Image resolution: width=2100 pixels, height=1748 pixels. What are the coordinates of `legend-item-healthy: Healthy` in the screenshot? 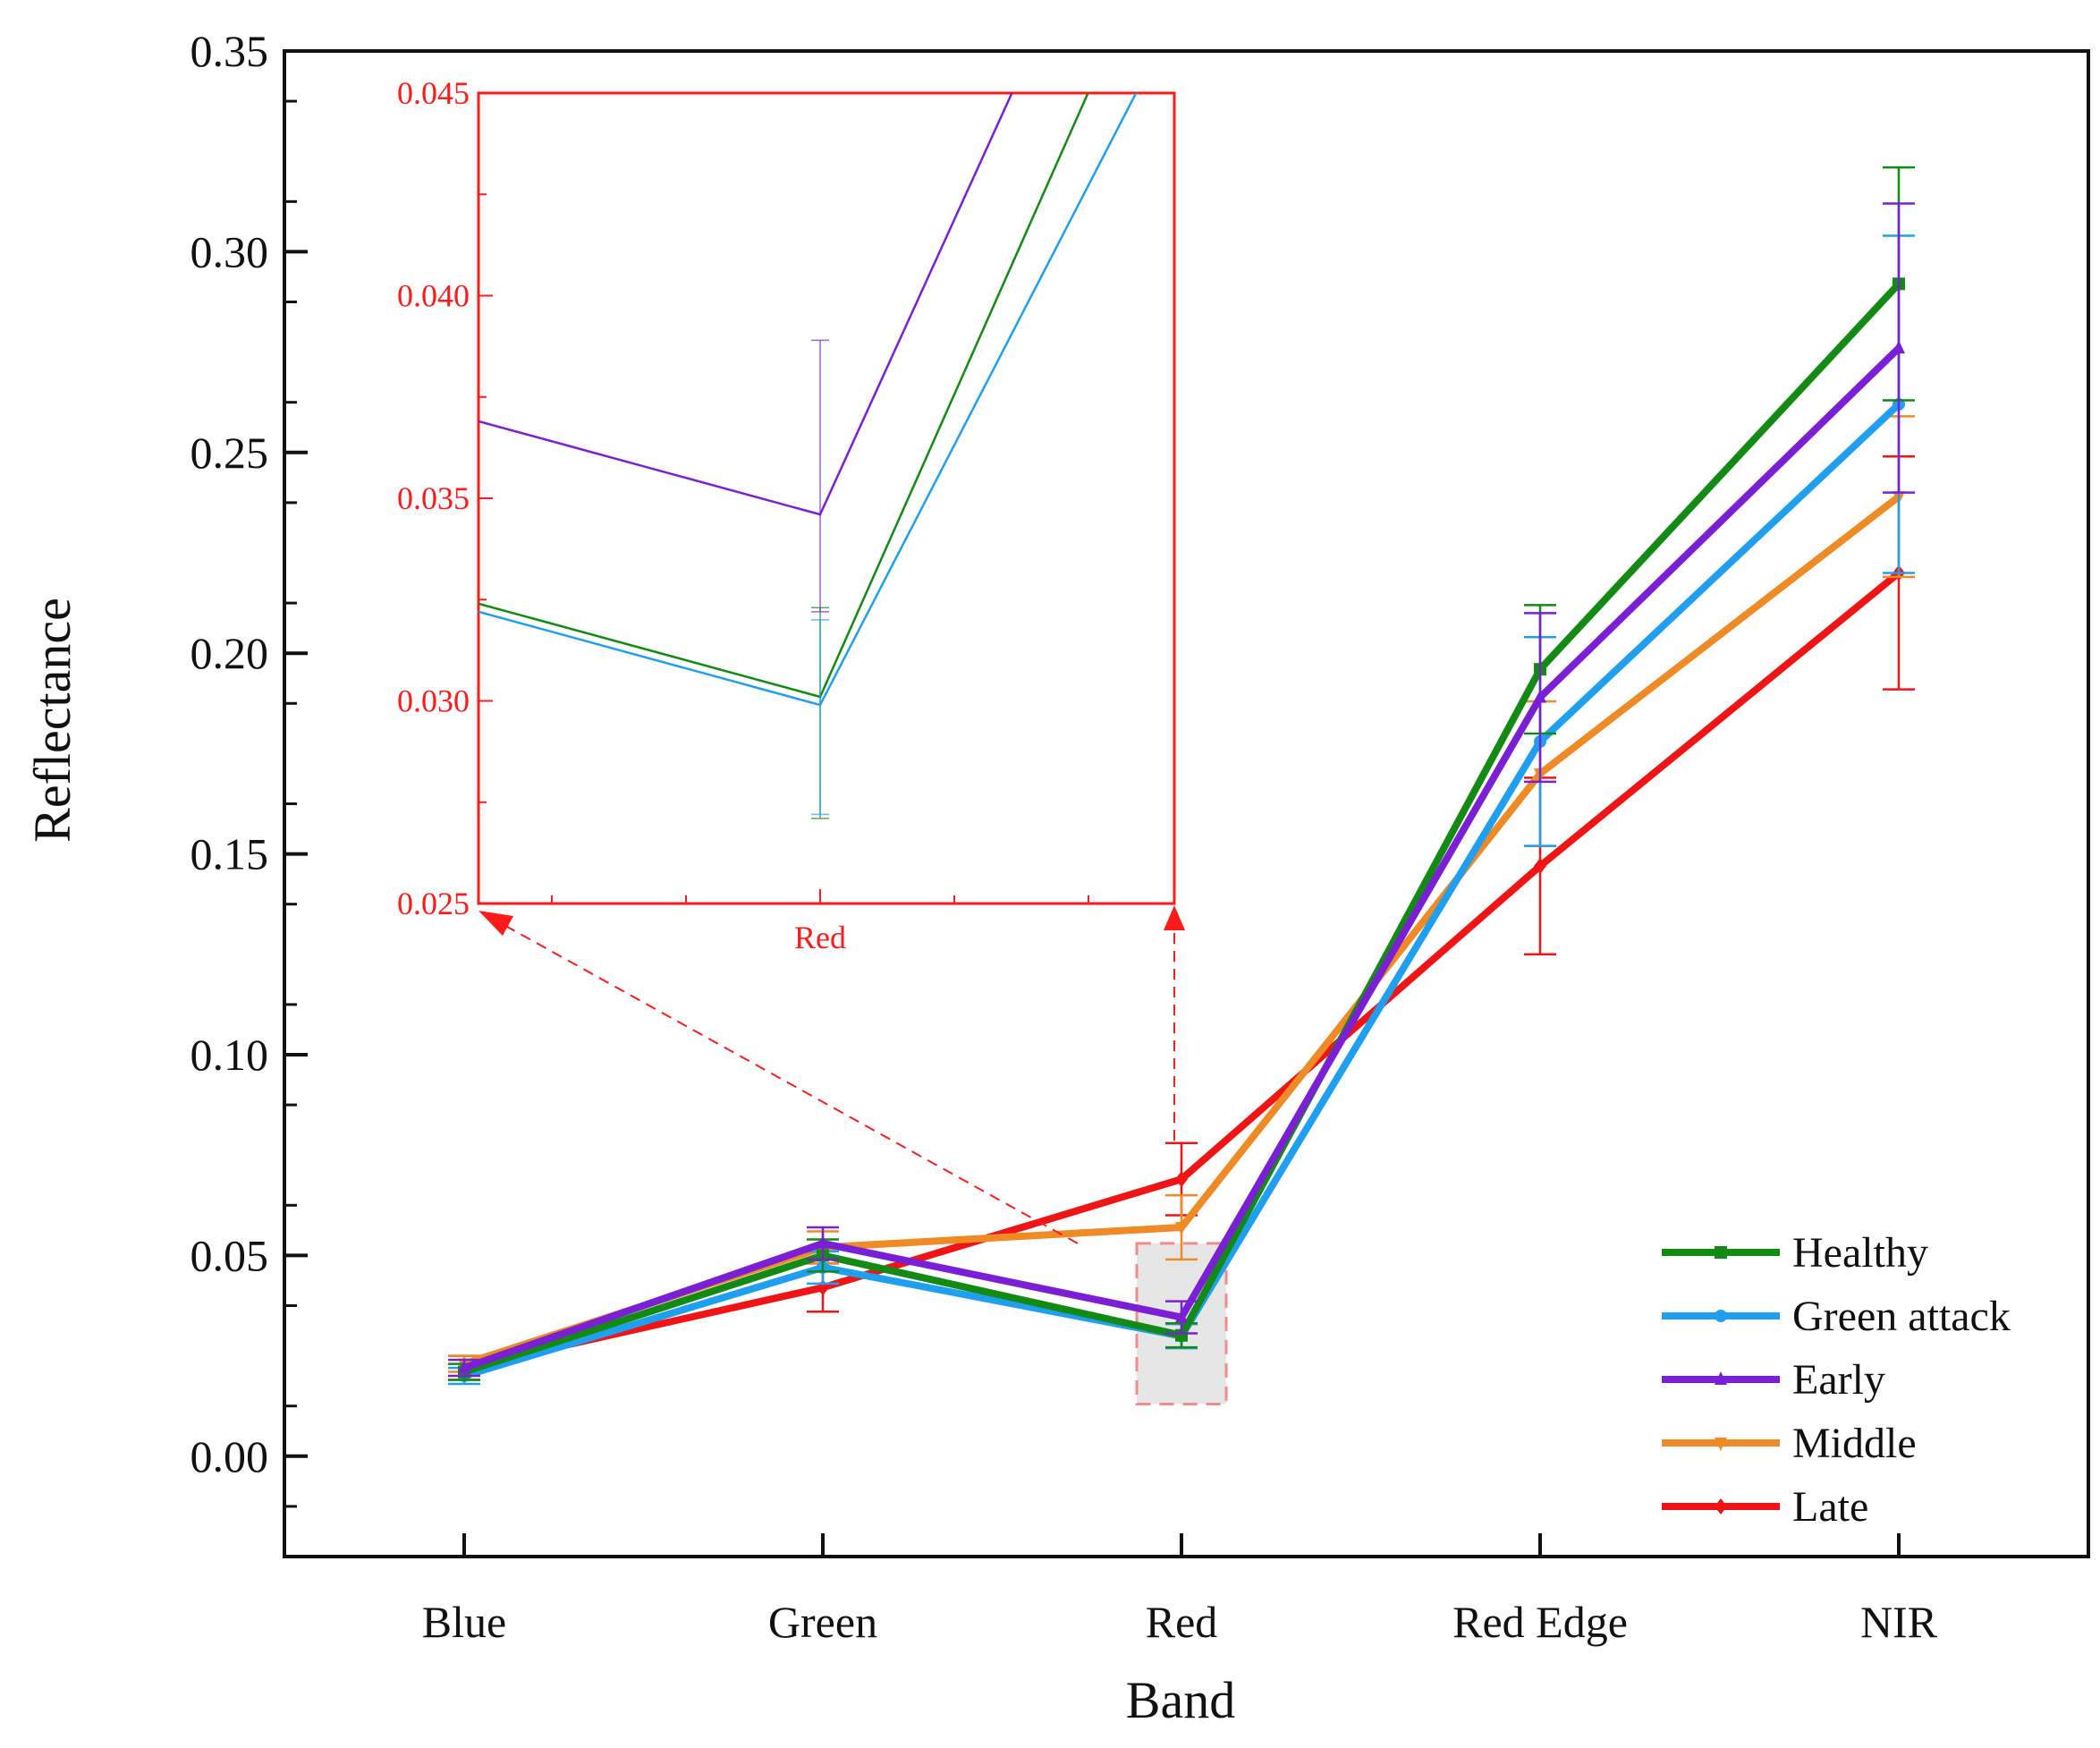 It's located at (1795, 1253).